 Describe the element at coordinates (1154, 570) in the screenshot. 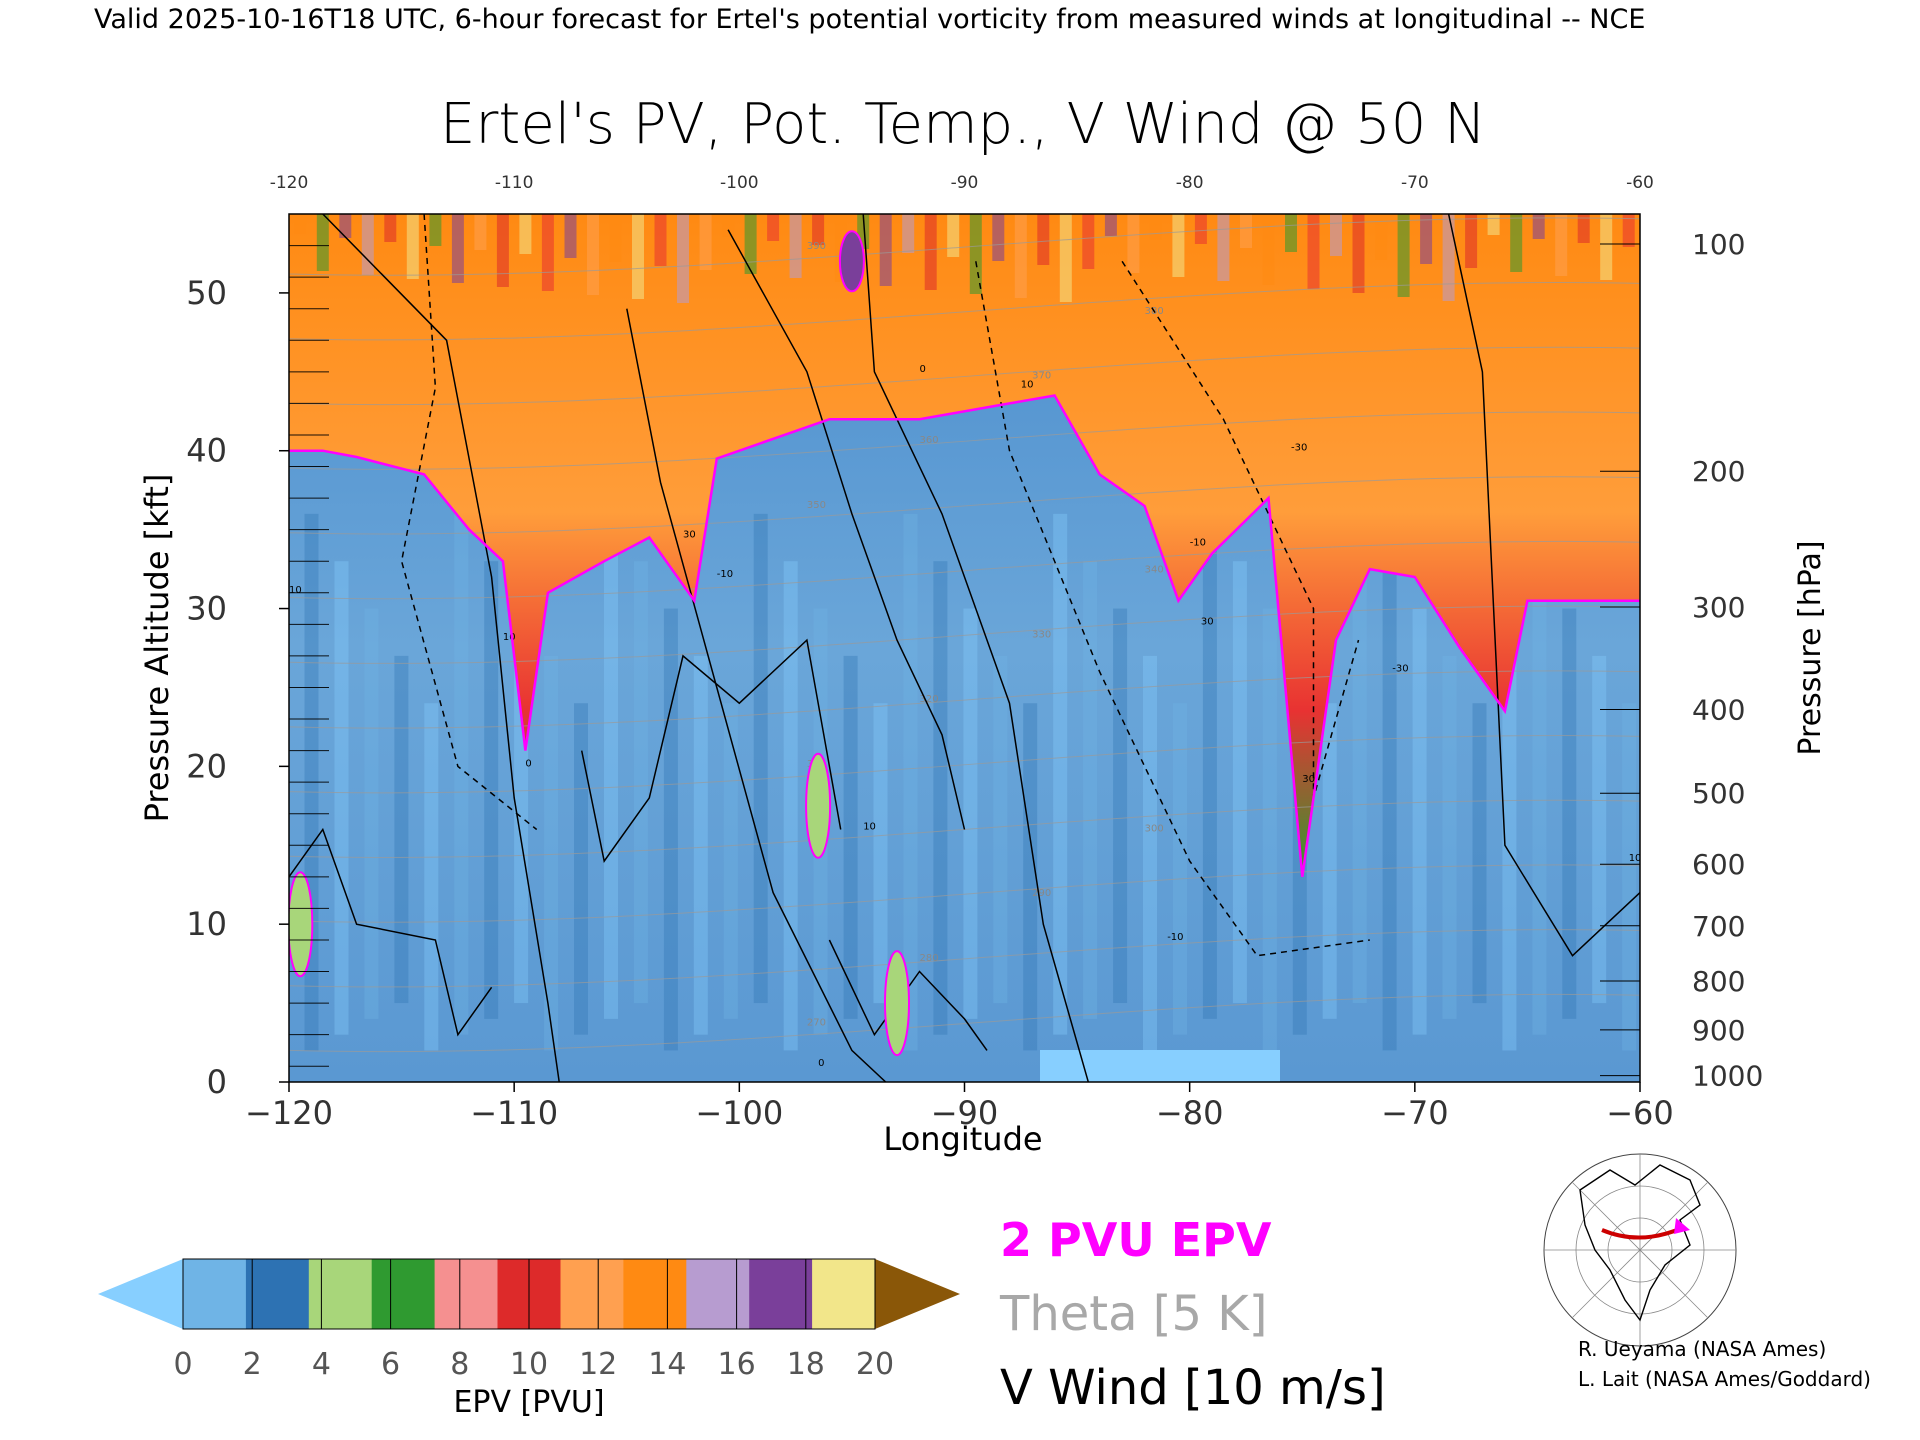

I see `theta-contour-label: 340` at that location.